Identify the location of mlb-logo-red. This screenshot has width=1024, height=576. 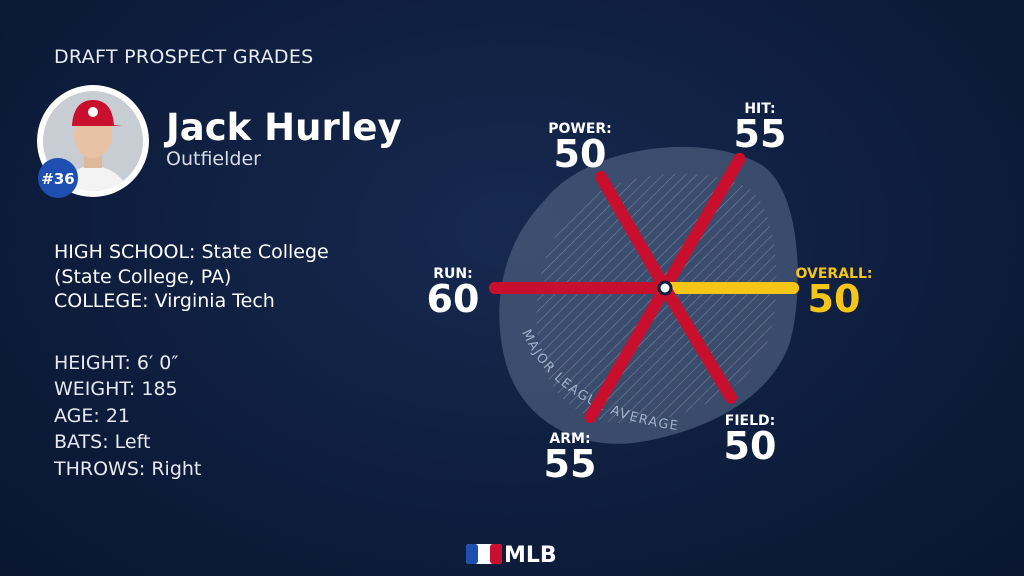
(496, 554).